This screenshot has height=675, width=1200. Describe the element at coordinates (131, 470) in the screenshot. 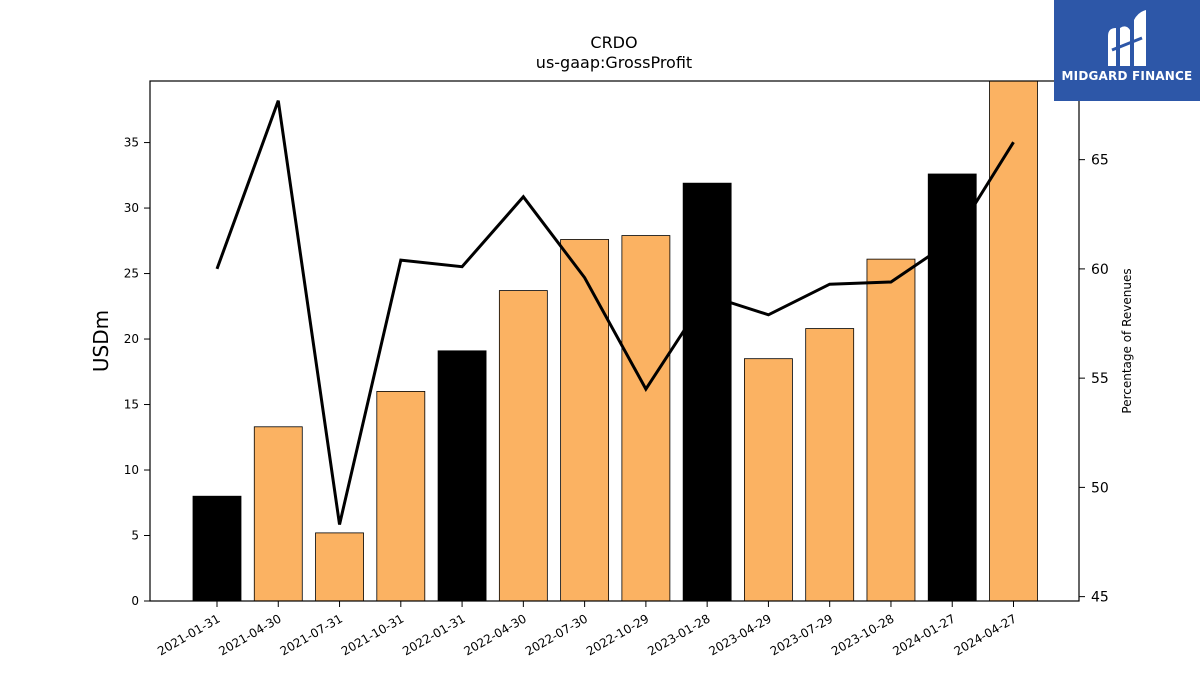

I see `y-tick-label: 10` at that location.